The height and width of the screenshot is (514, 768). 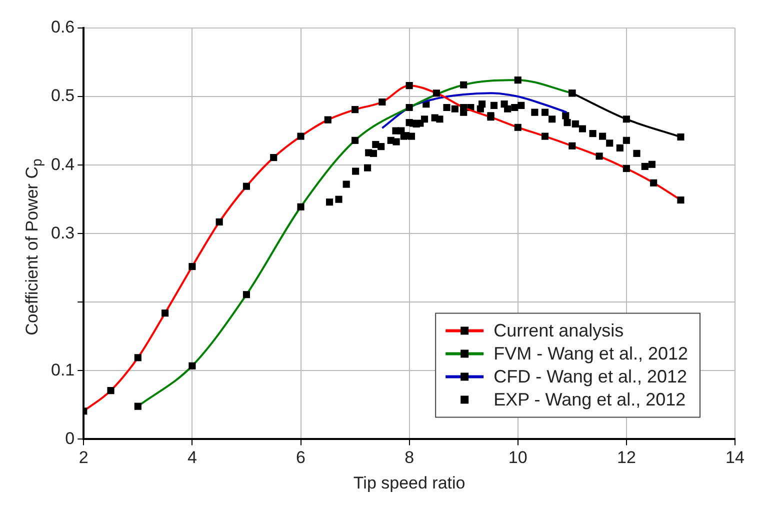 What do you see at coordinates (474, 111) in the screenshot?
I see `line-series` at bounding box center [474, 111].